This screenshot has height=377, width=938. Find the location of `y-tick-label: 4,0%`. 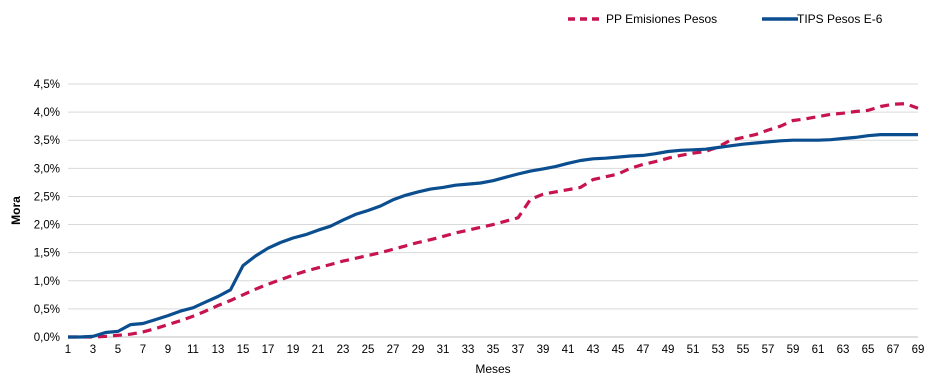

y-tick-label: 4,0% is located at coordinates (47, 113).